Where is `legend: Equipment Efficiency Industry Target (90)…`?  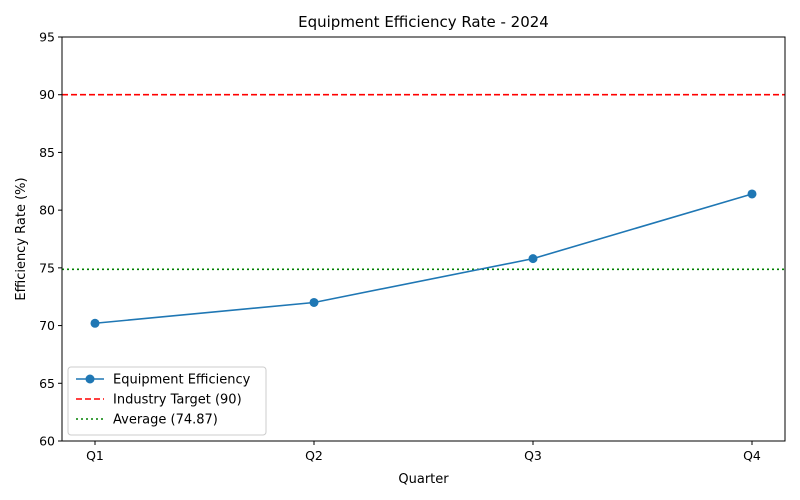 legend: Equipment Efficiency Industry Target (90)… is located at coordinates (167, 401).